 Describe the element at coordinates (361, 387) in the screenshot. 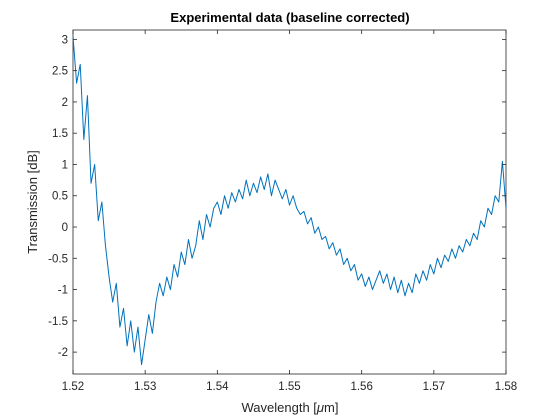

I see `x-tick-label: 1.56` at that location.